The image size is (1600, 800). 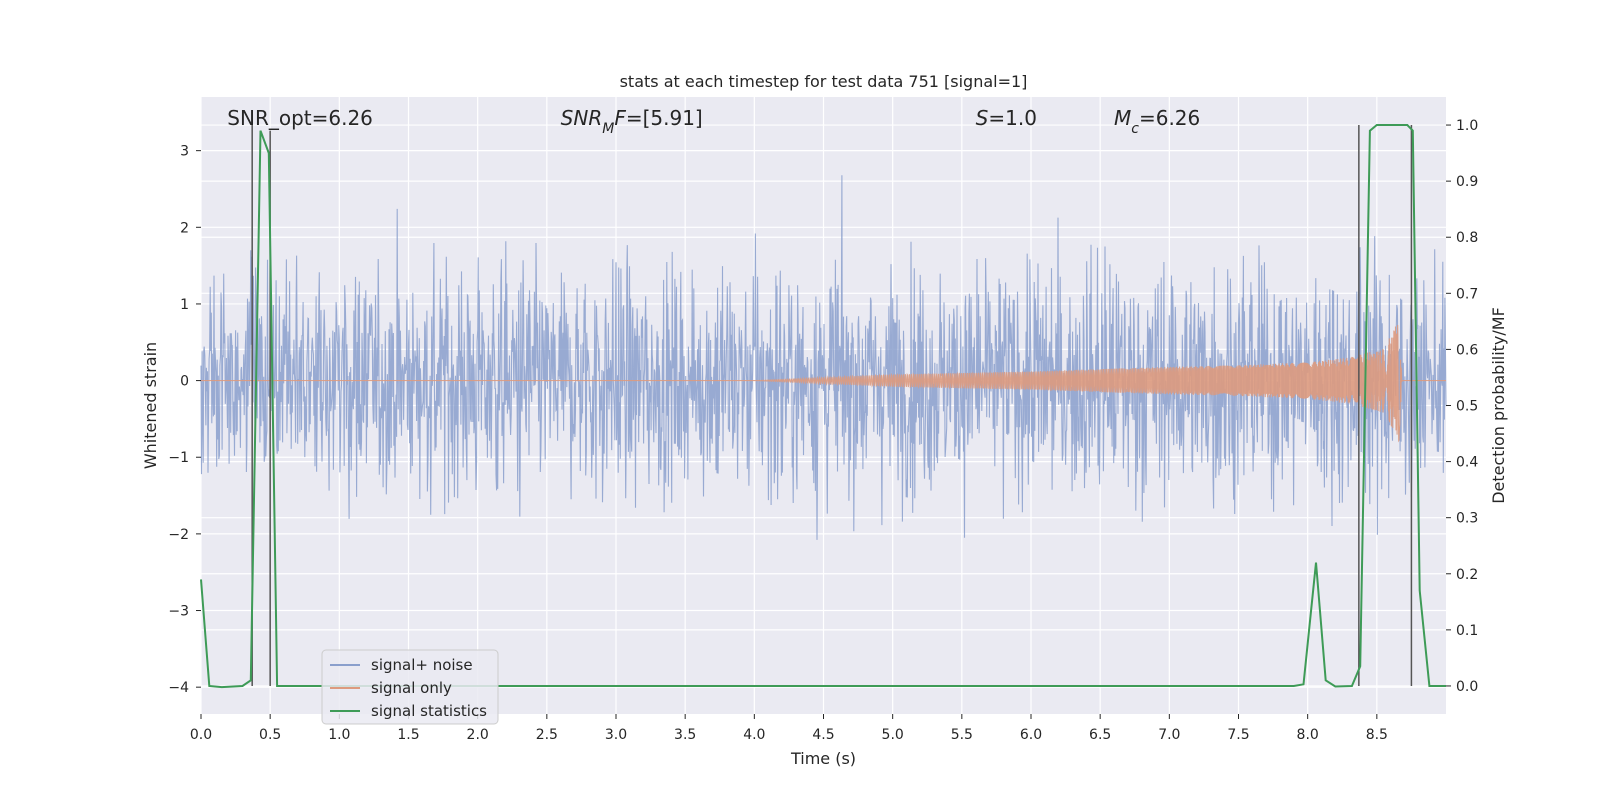 What do you see at coordinates (184, 152) in the screenshot?
I see `y-left-tick-label: 3` at bounding box center [184, 152].